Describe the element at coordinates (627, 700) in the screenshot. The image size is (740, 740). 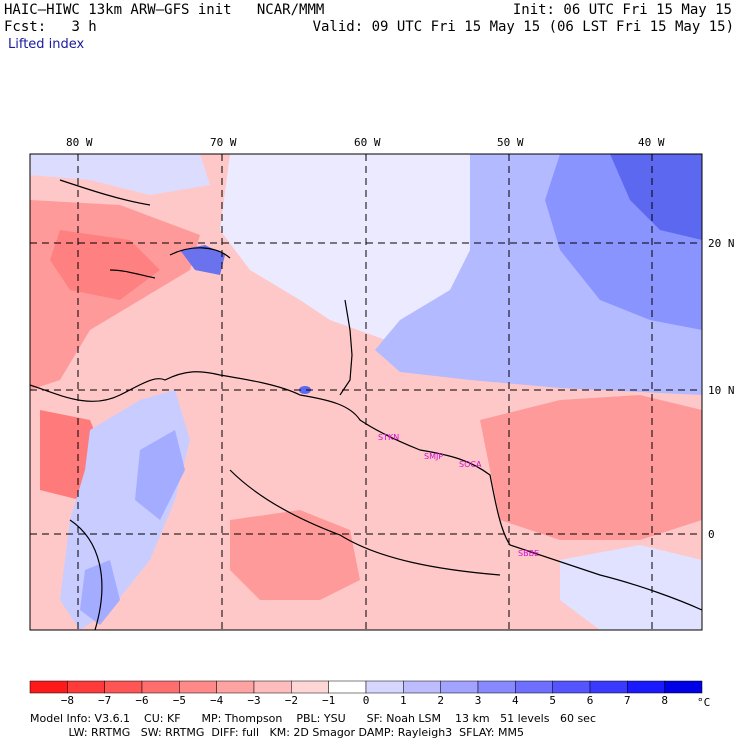
I see `colorbar-tick-label: 7` at that location.